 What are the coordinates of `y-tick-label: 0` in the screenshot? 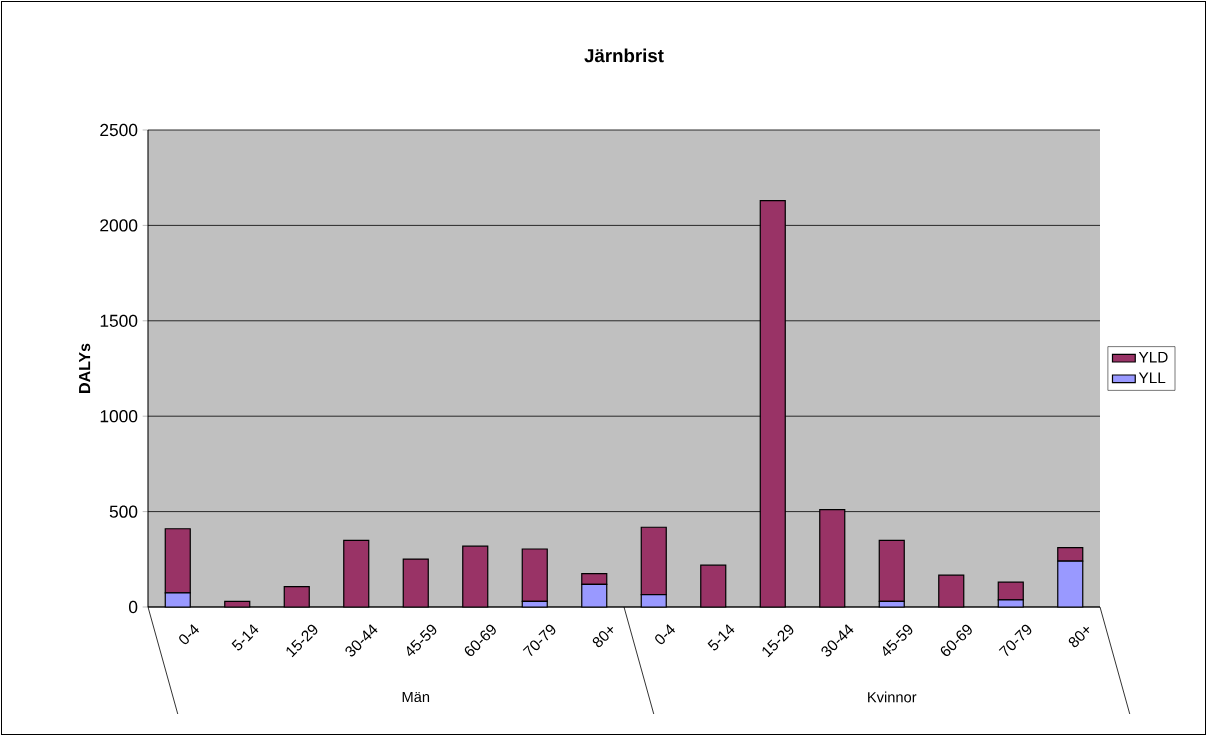 It's located at (133, 607).